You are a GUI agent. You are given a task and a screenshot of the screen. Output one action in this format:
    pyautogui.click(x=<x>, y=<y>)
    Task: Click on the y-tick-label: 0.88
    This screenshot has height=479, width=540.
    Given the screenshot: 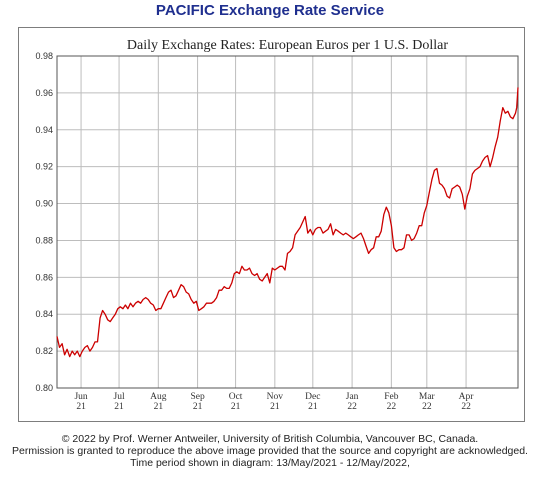 What is the action you would take?
    pyautogui.click(x=44, y=240)
    